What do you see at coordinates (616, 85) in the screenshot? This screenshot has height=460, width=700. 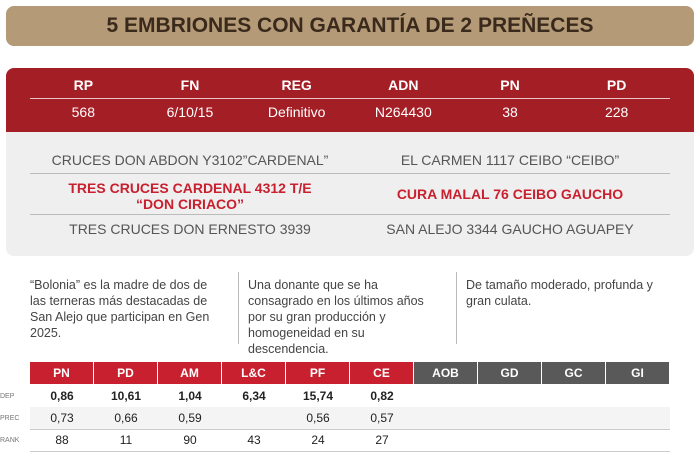 I see `registry-header: PD` at bounding box center [616, 85].